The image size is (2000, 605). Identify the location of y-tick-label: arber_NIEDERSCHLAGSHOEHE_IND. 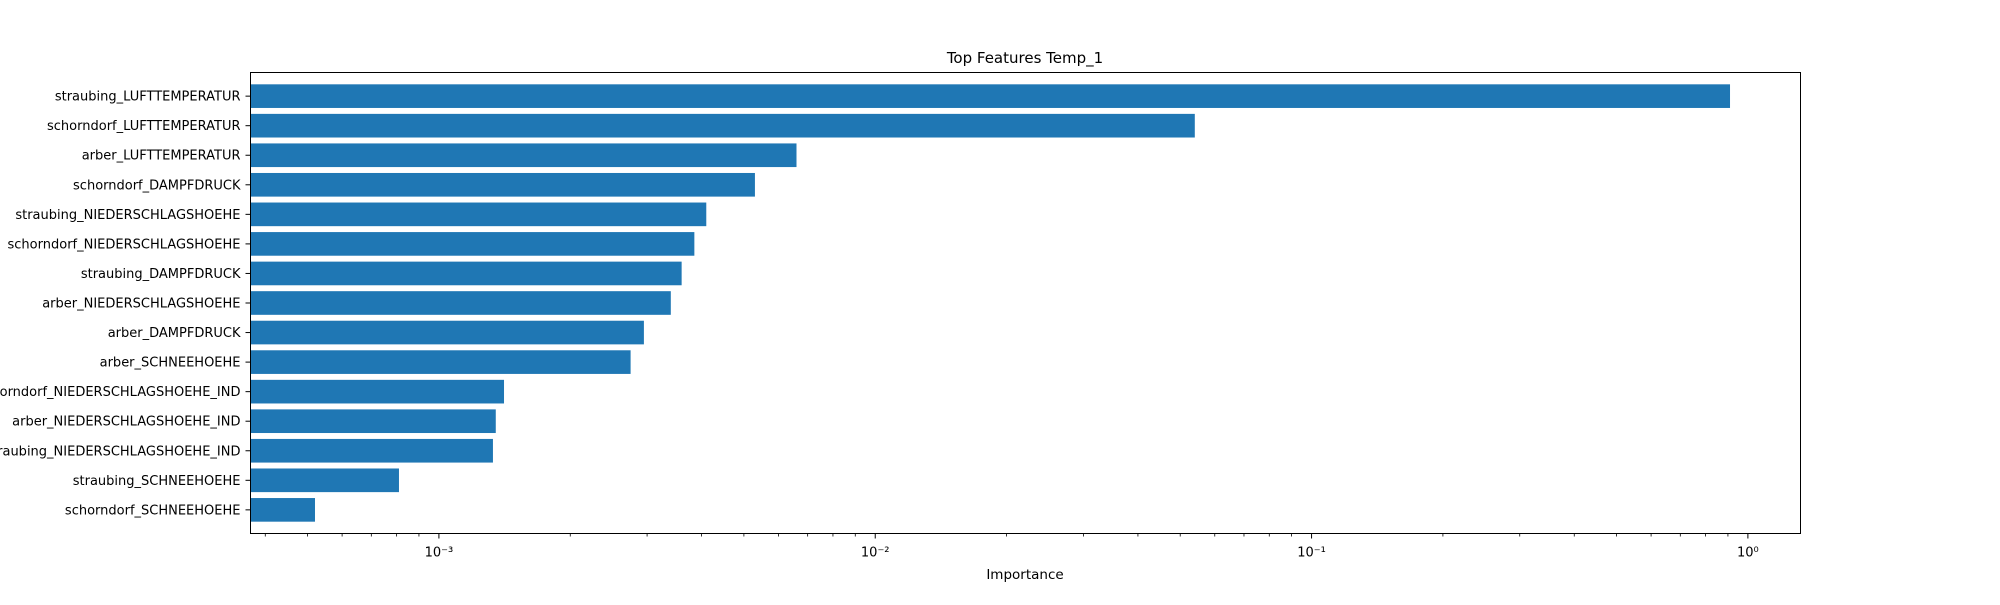
(126, 422).